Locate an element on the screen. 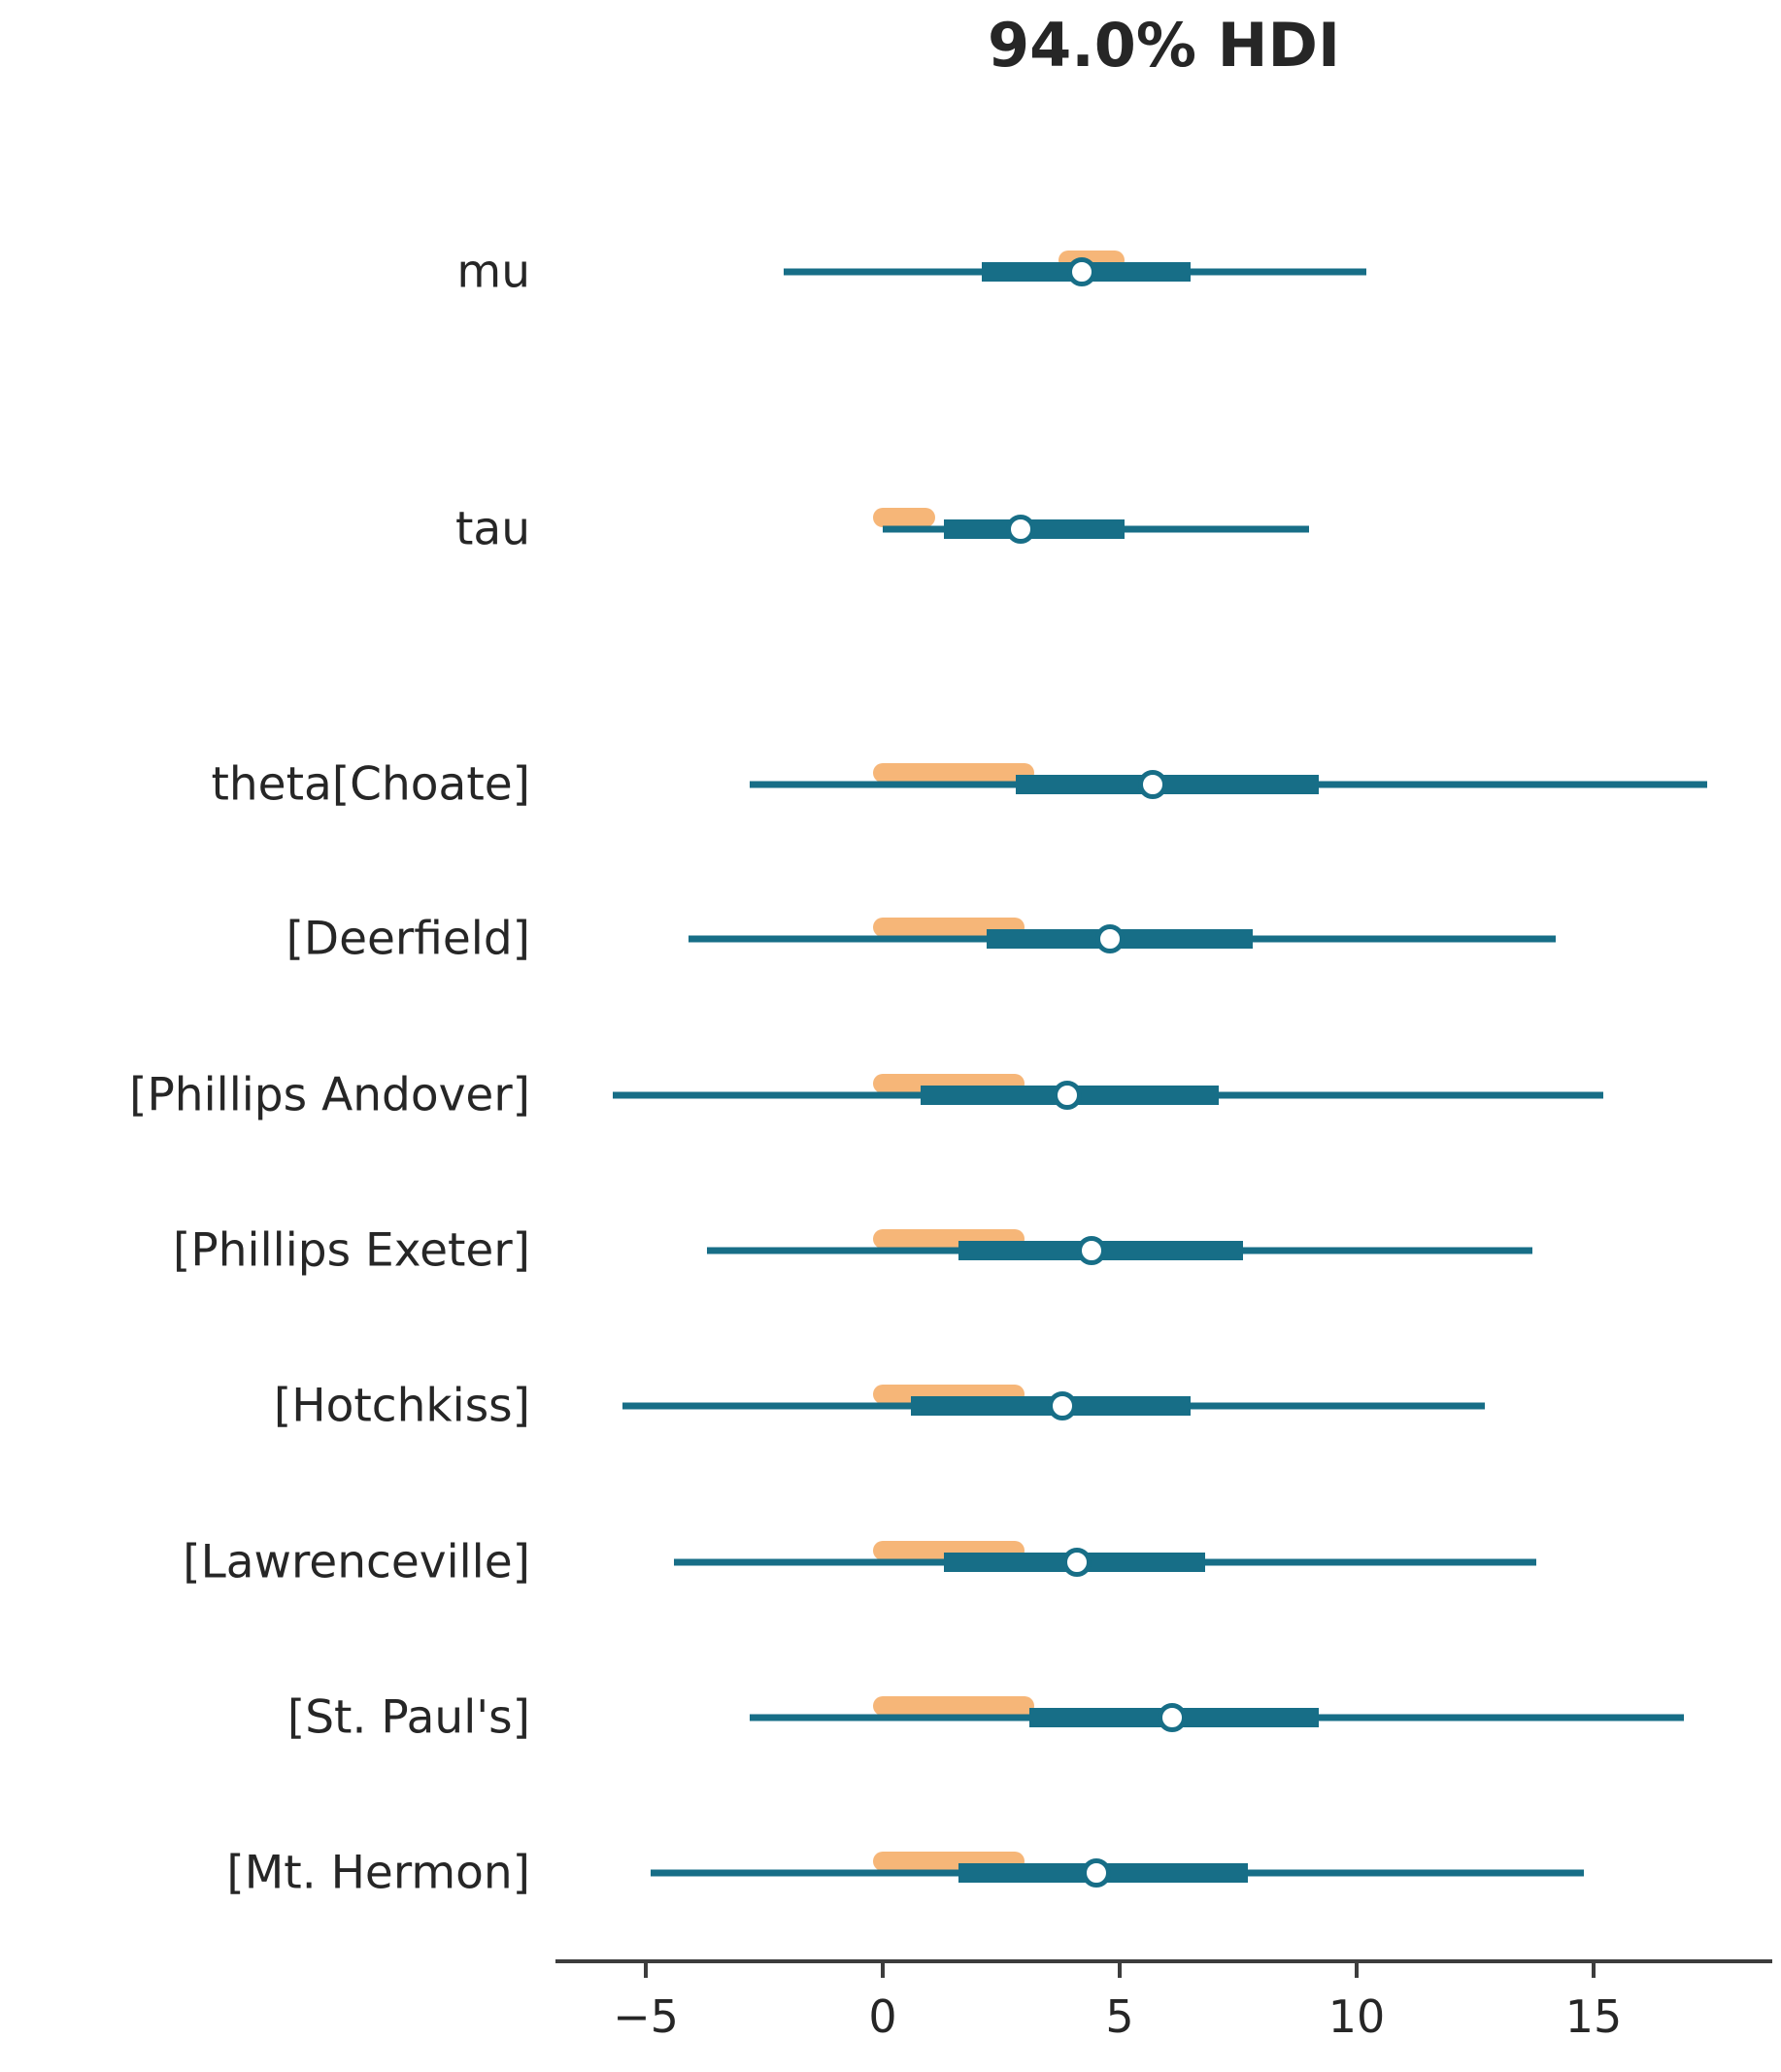  x-axis-tick-label: 10 is located at coordinates (1356, 2016).